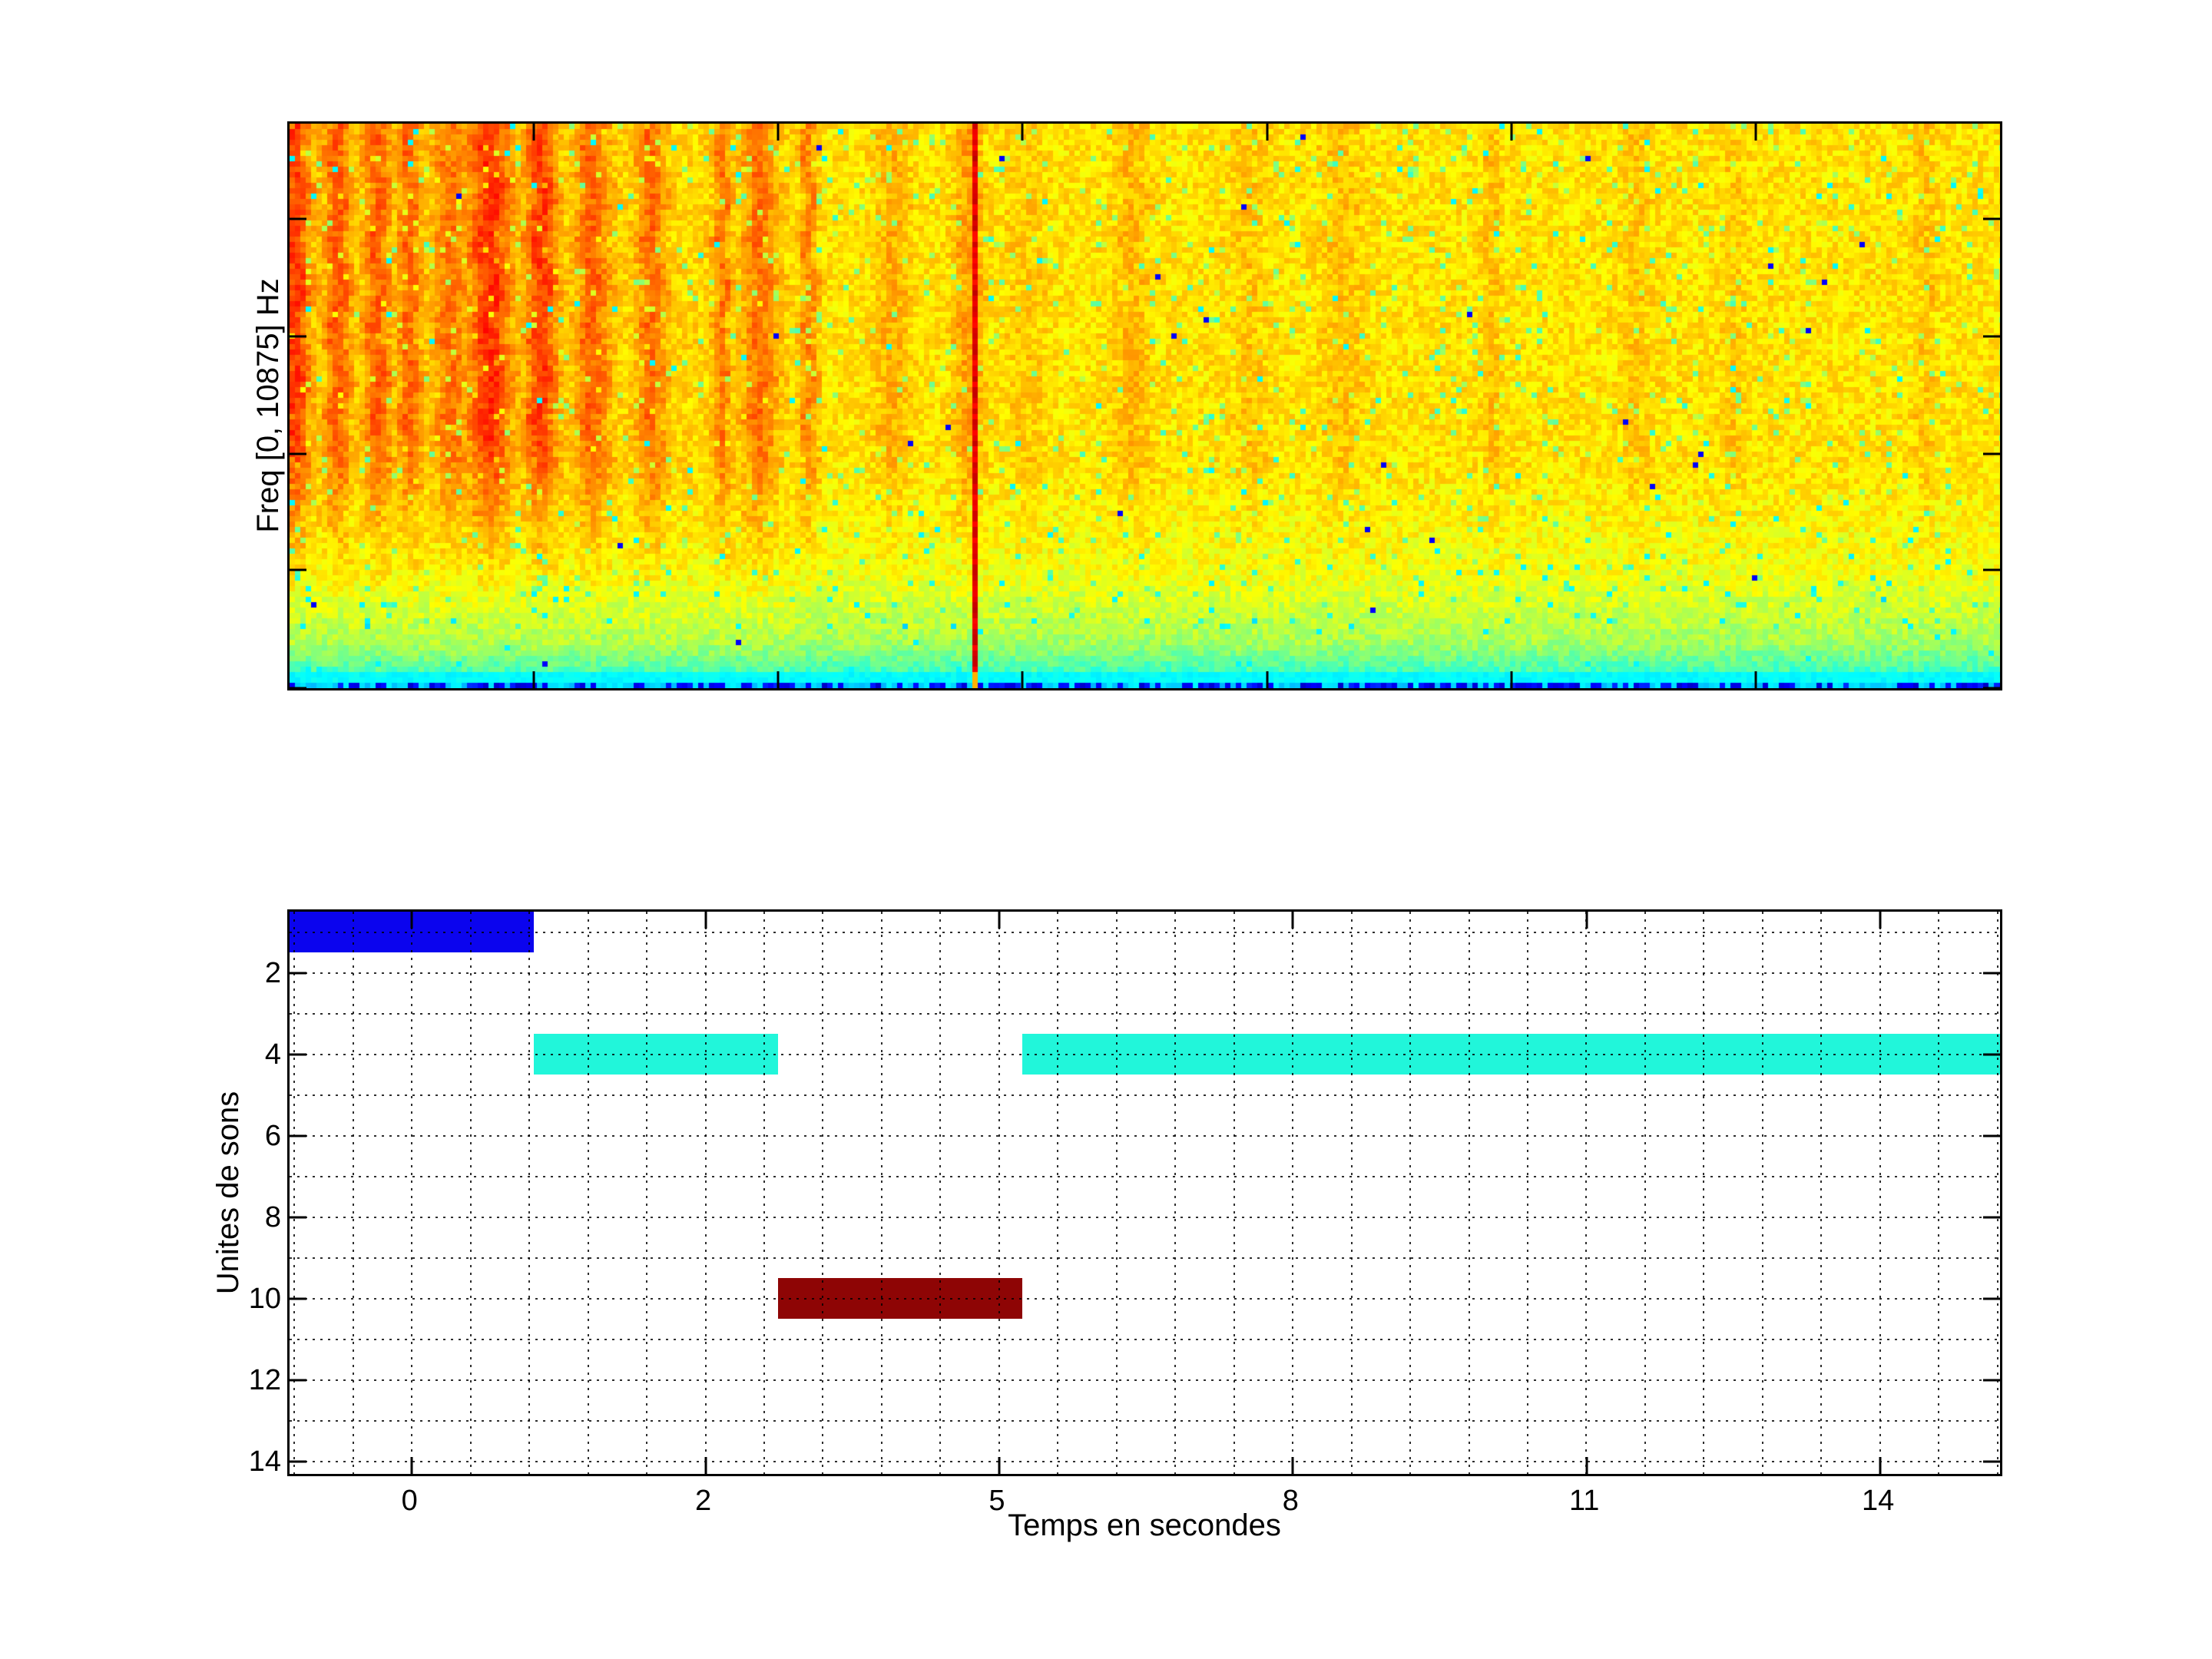  What do you see at coordinates (268, 405) in the screenshot?
I see `spectrogram-ylabel: Freq [0, 10875] Hz` at bounding box center [268, 405].